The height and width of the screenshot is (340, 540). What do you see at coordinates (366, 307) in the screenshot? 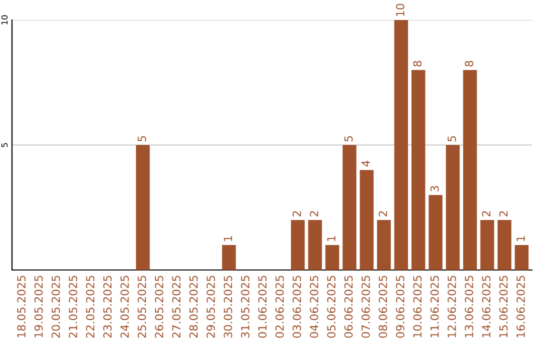
I see `x-tick-label: 07.06.2025` at bounding box center [366, 307].